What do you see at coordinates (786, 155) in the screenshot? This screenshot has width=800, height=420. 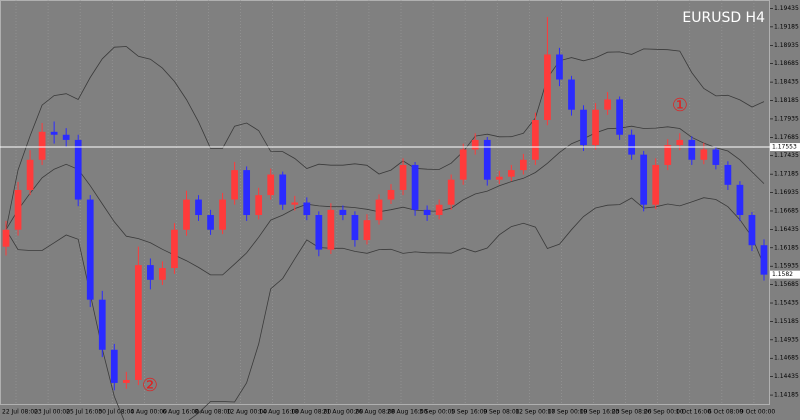 I see `y-tick-label: 1.17435` at bounding box center [786, 155].